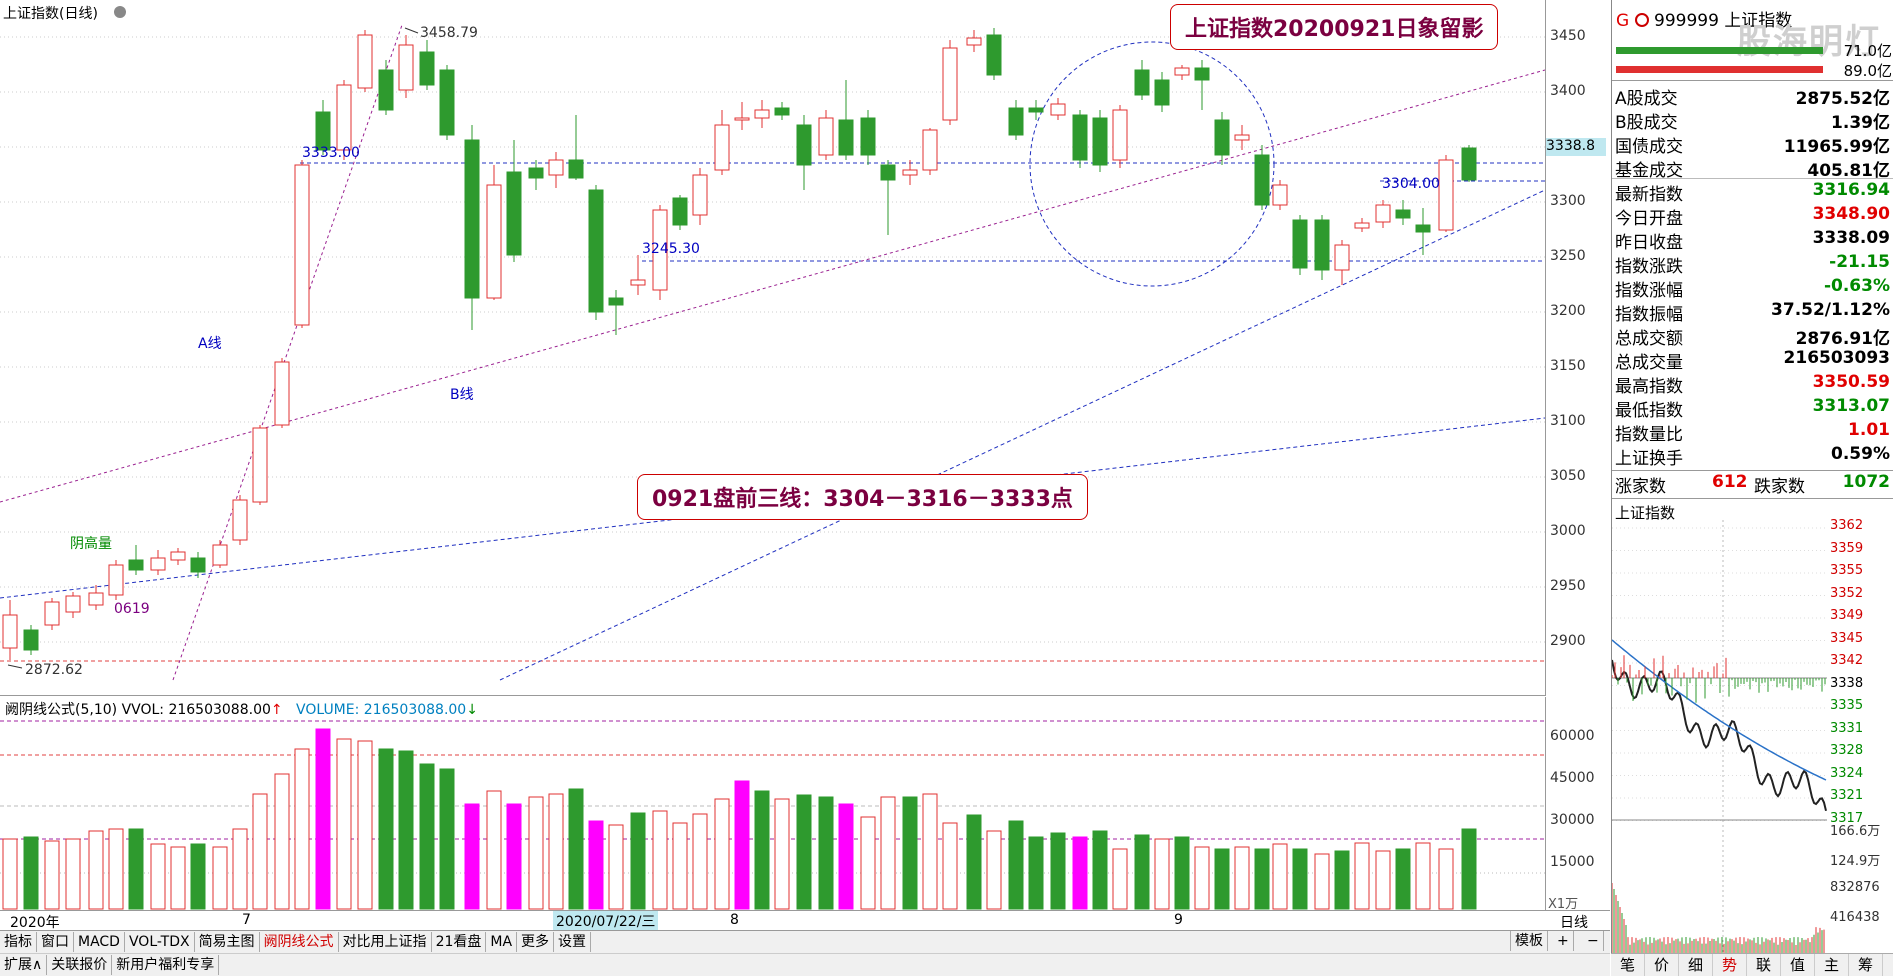 The height and width of the screenshot is (976, 1893). Describe the element at coordinates (734, 920) in the screenshot. I see `x-label-aug: 8` at that location.